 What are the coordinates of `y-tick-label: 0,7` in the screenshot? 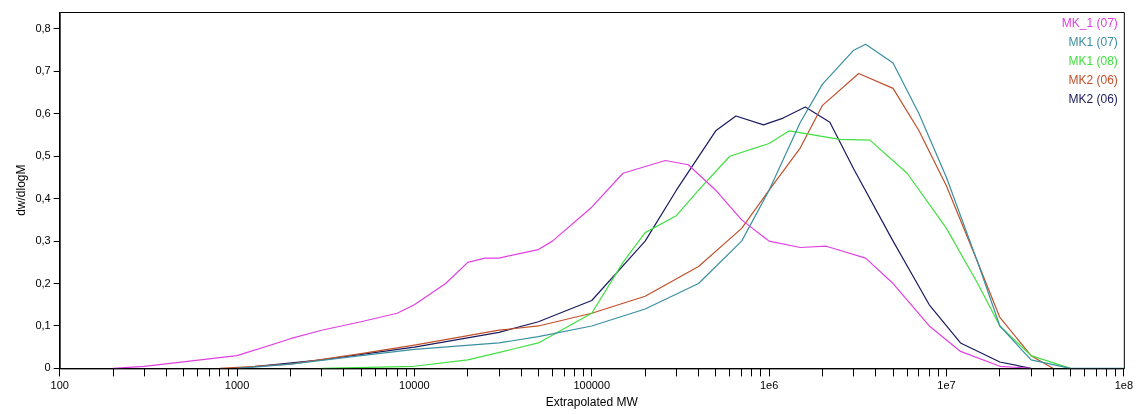 It's located at (43, 70).